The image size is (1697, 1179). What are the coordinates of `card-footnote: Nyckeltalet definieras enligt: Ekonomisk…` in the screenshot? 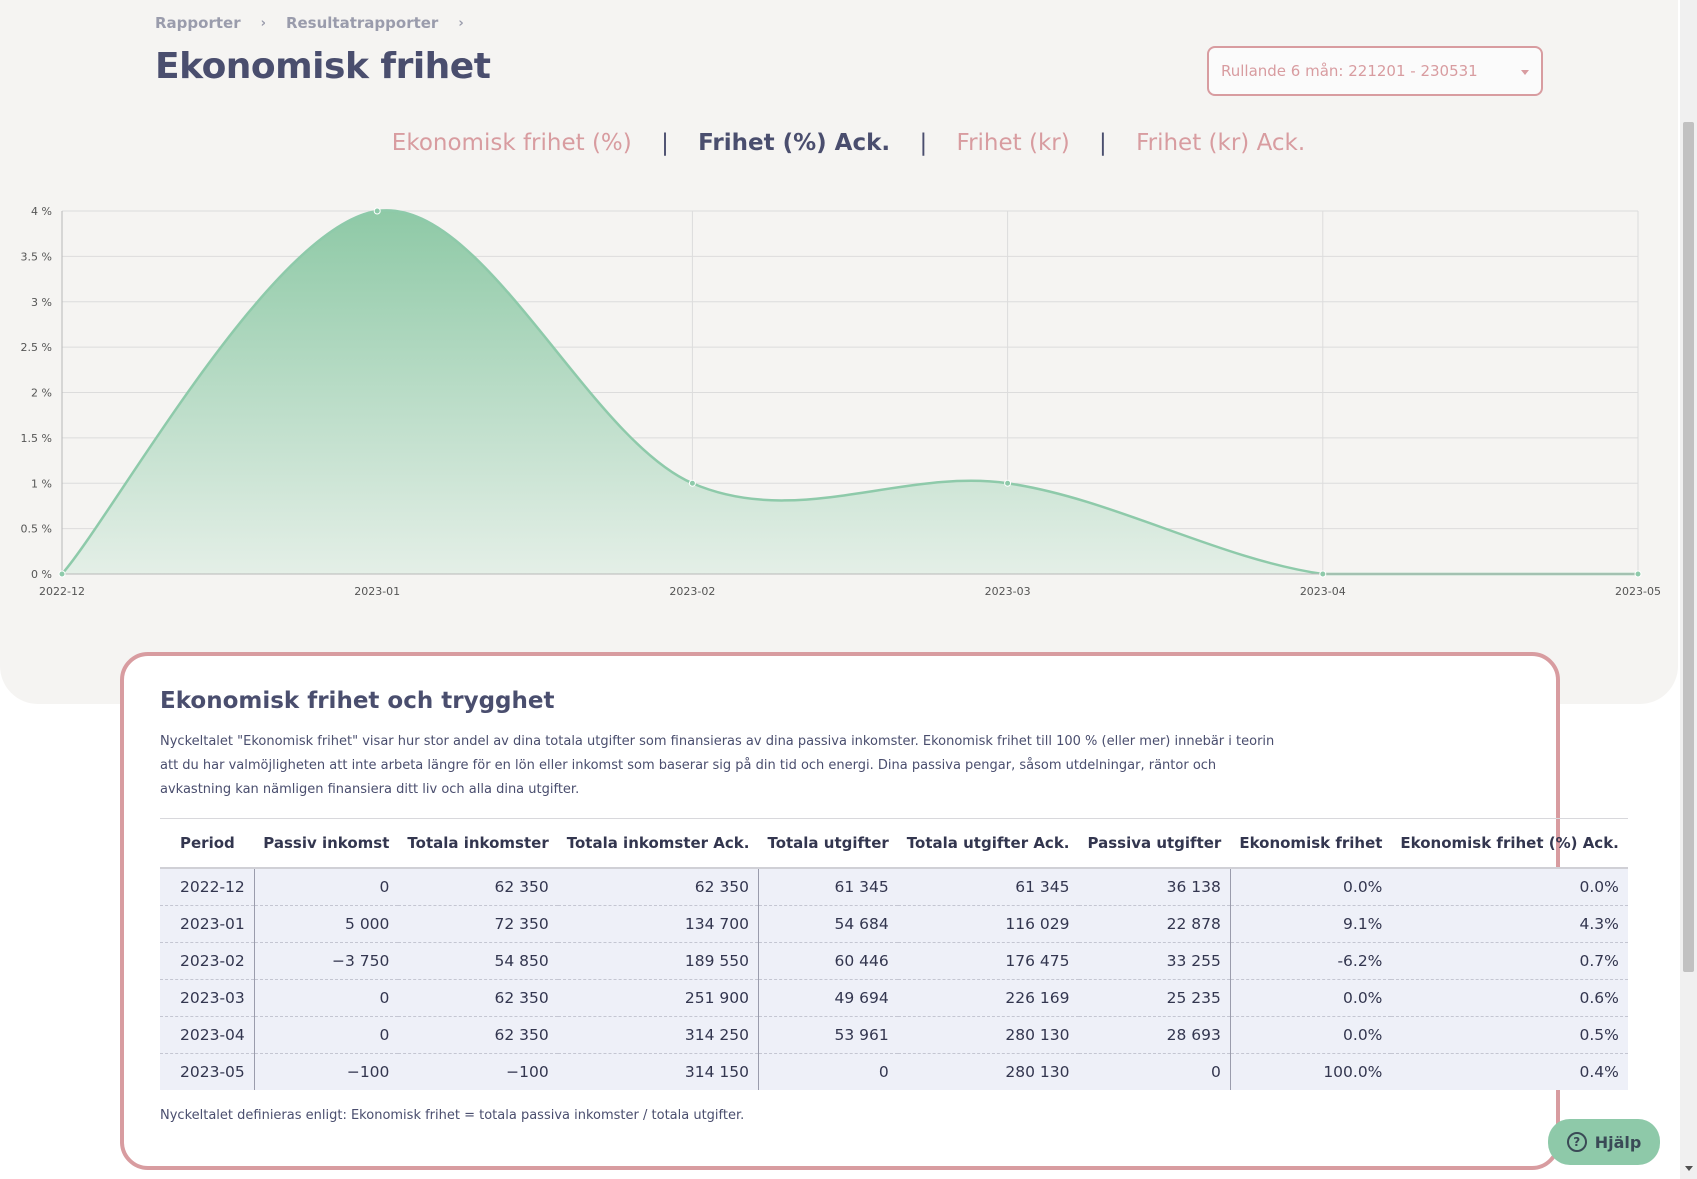 It's located at (452, 1115).